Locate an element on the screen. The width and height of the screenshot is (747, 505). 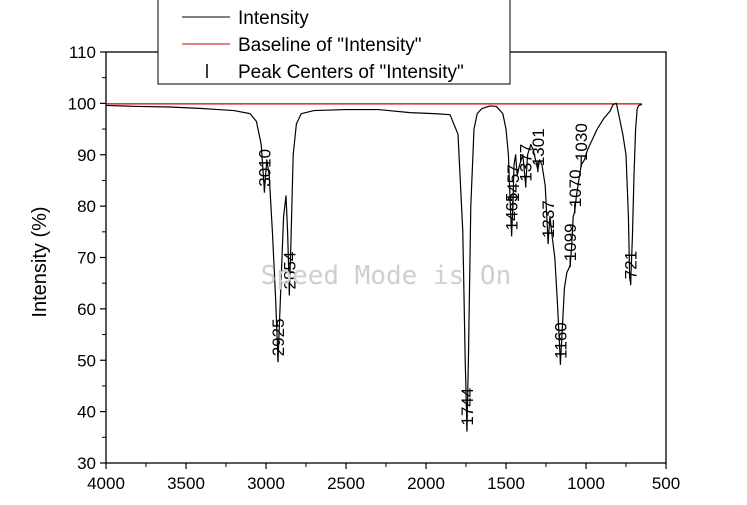
legend-label-baseline: Baseline of "Intensity" is located at coordinates (330, 45).